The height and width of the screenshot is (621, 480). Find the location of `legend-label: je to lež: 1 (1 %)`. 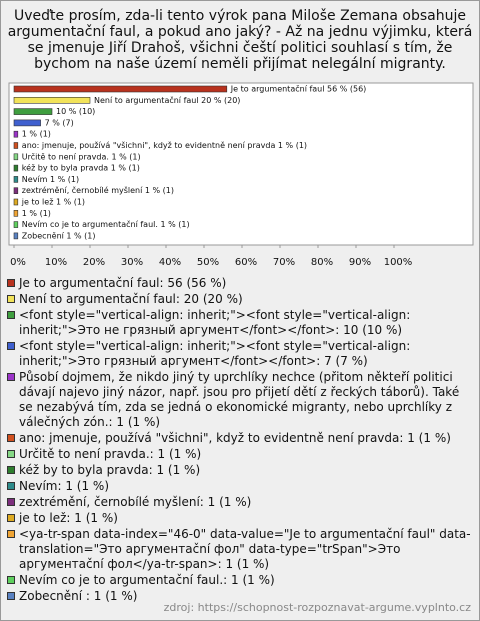

legend-label: je to lež: 1 (1 %) is located at coordinates (68, 518).